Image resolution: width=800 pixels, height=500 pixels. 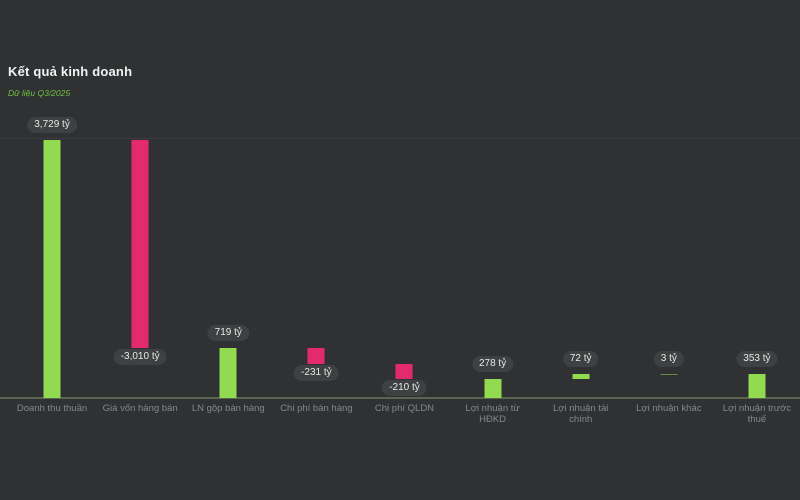 I want to click on waterfall-column: -210 tỷ Chi phí QLDN, so click(x=404, y=250).